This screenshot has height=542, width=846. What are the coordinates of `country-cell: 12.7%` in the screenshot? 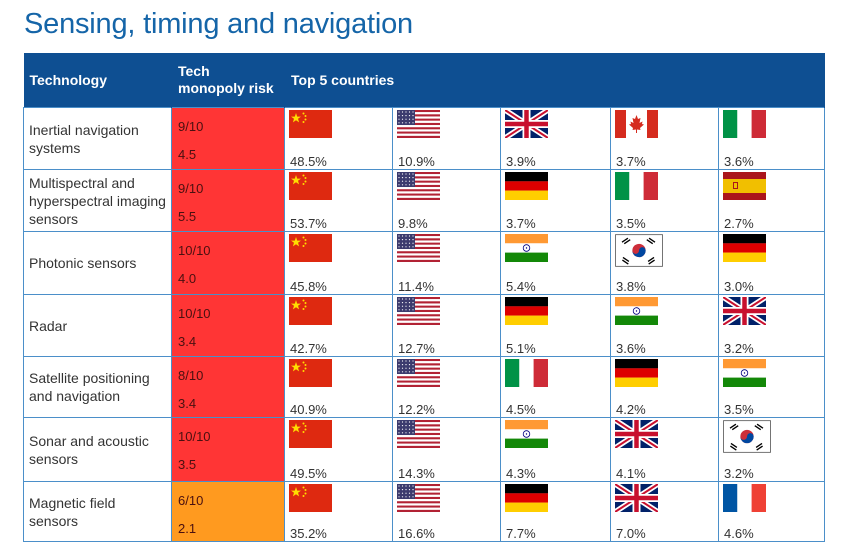 It's located at (446, 325).